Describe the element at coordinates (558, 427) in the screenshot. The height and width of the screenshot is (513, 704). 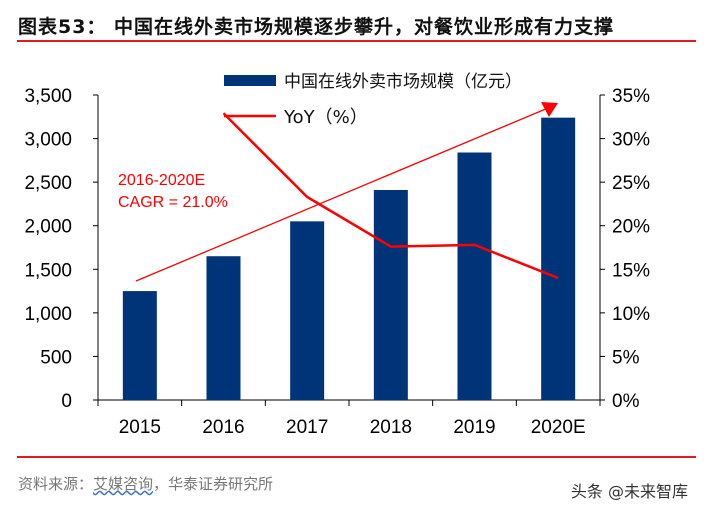
I see `x-tick-label: 2020E` at that location.